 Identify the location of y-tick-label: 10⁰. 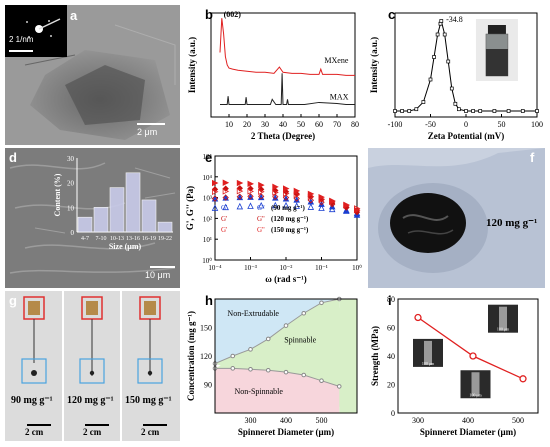
(207, 261).